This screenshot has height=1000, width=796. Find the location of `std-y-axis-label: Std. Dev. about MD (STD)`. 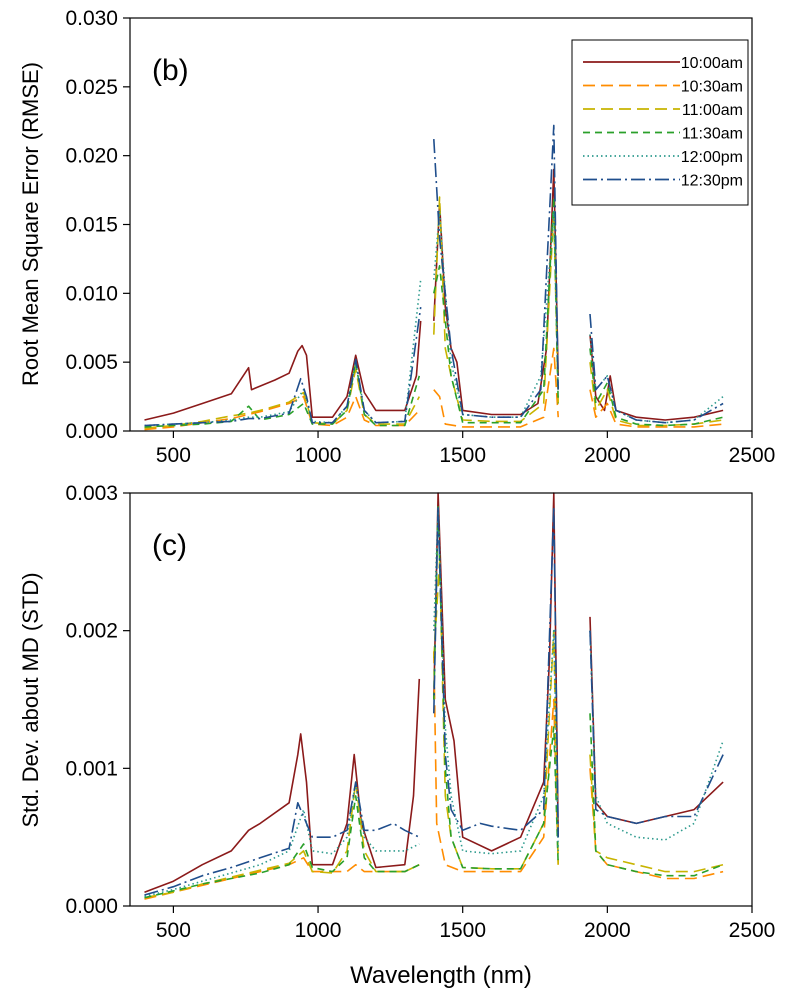

std-y-axis-label: Std. Dev. about MD (STD) is located at coordinates (30, 699).